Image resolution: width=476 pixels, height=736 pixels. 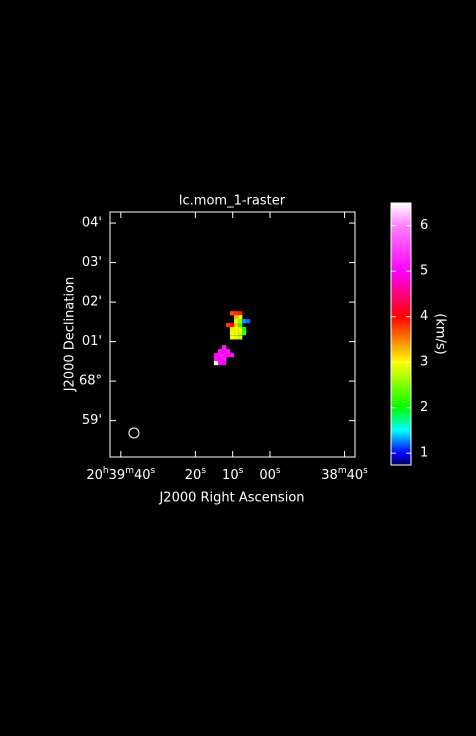 What do you see at coordinates (92, 262) in the screenshot?
I see `y-tick-label: 03'` at bounding box center [92, 262].